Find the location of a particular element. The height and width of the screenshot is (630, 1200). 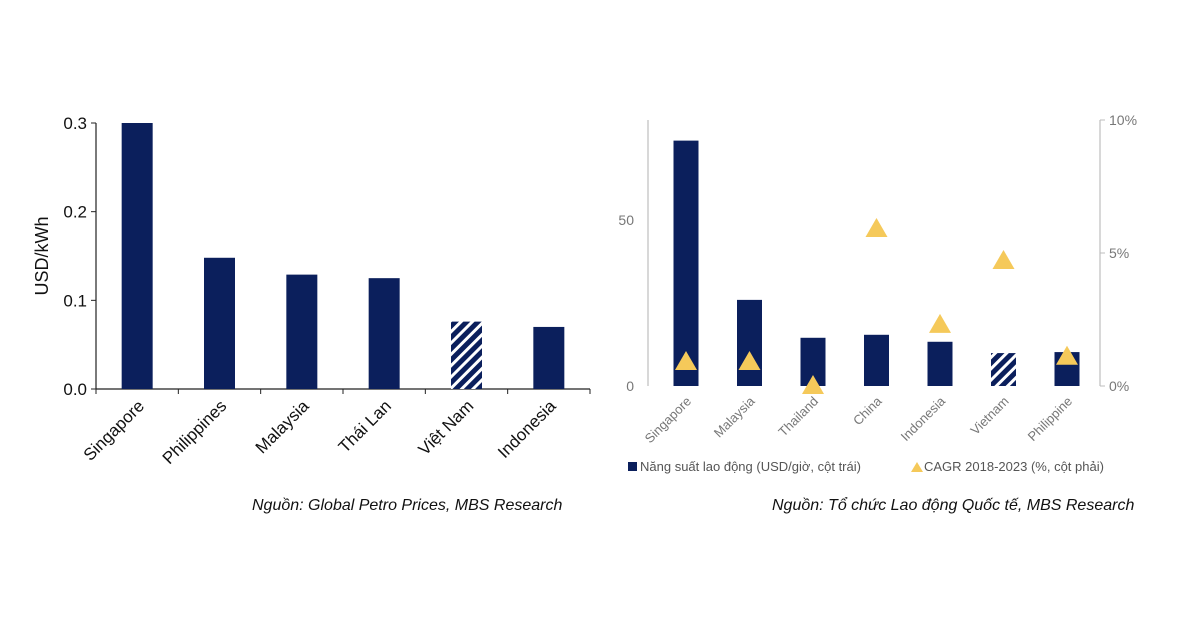

bar-thái-lan is located at coordinates (384, 333).